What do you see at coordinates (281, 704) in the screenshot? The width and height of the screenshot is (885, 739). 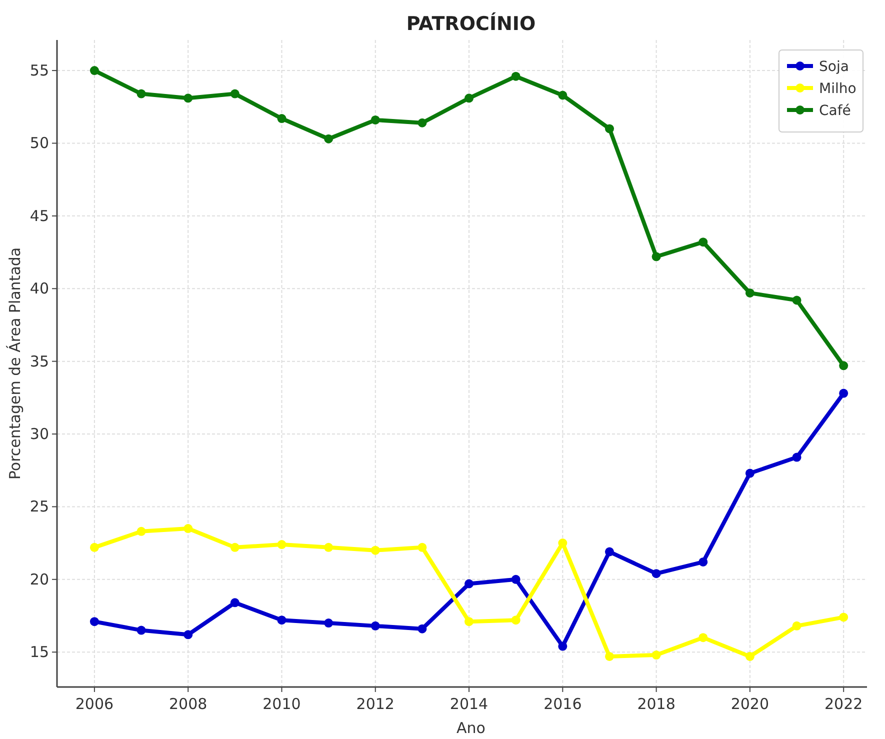 I see `x-tick-label: 2010` at bounding box center [281, 704].